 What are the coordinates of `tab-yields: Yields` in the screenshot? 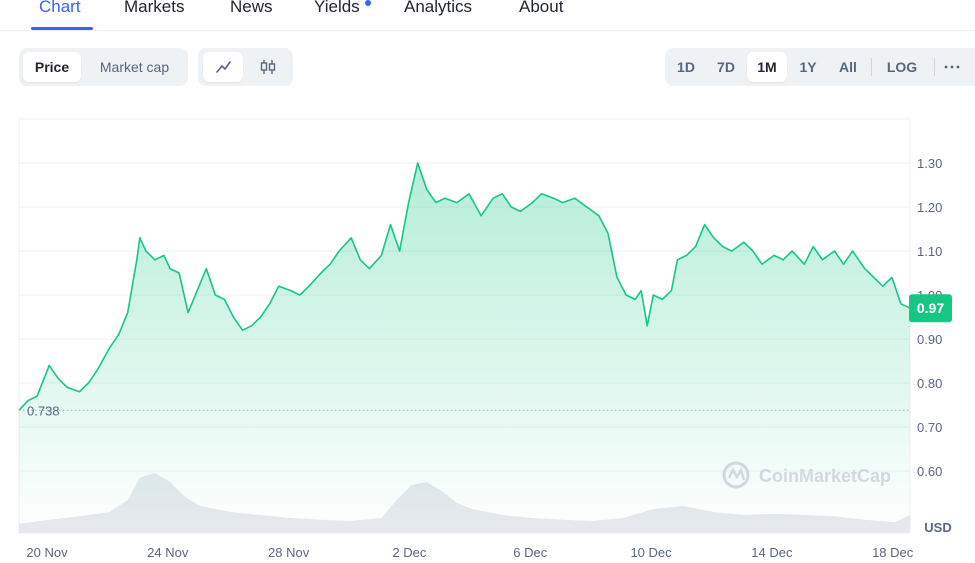 It's located at (337, 8).